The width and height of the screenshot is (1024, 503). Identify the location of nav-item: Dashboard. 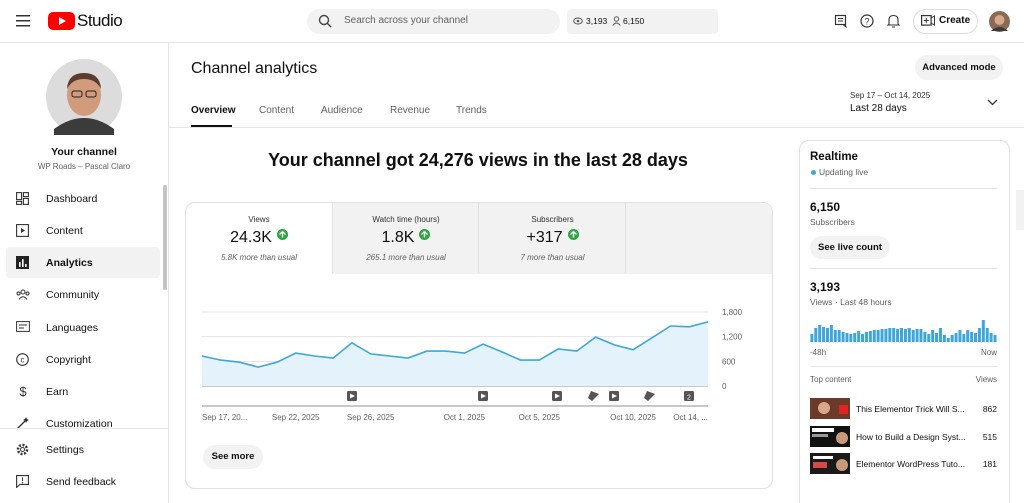
(72, 199).